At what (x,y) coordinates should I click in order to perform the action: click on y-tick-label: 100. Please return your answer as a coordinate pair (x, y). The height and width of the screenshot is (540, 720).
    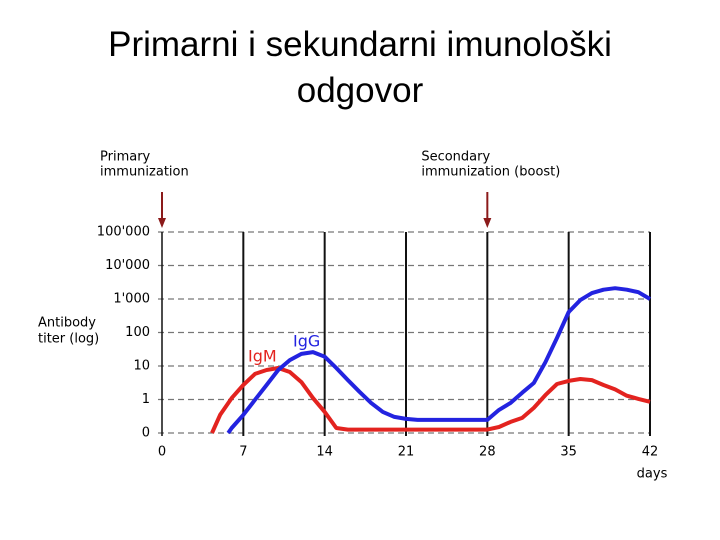
    Looking at the image, I should click on (137, 332).